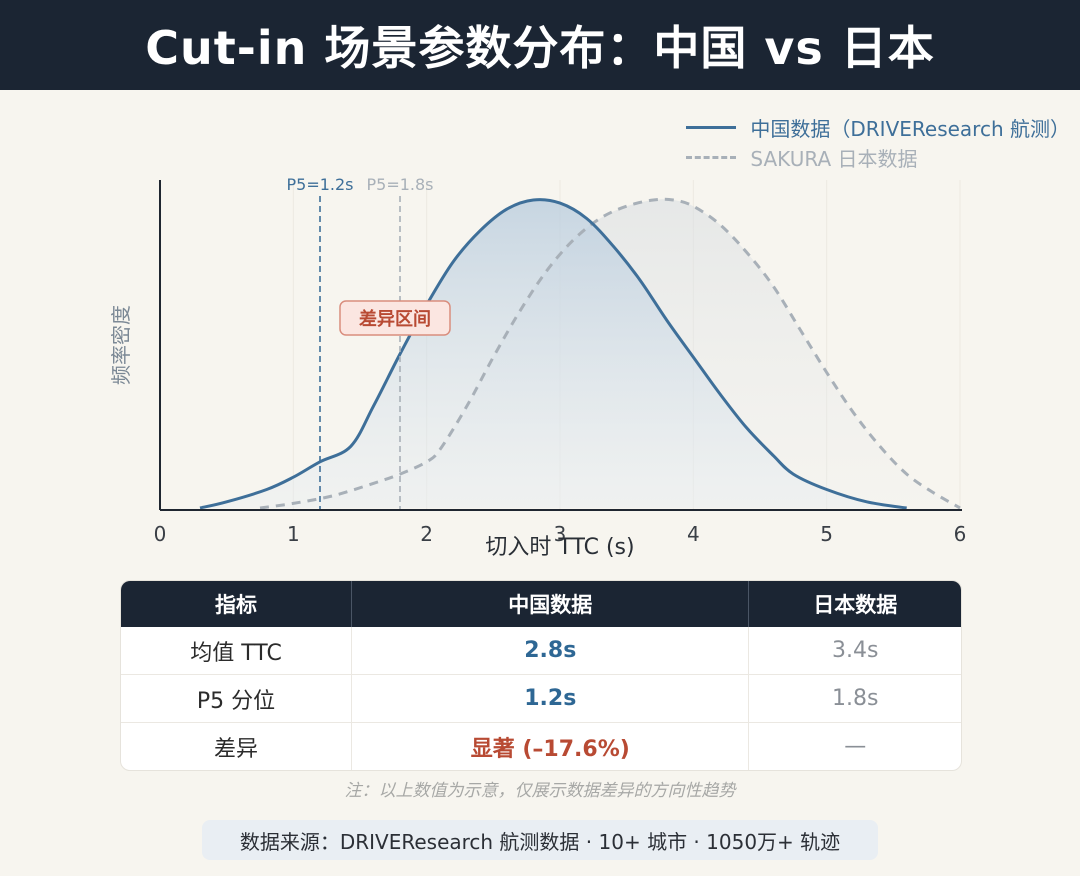 The width and height of the screenshot is (1080, 876). I want to click on x-tick-label: 5, so click(826, 534).